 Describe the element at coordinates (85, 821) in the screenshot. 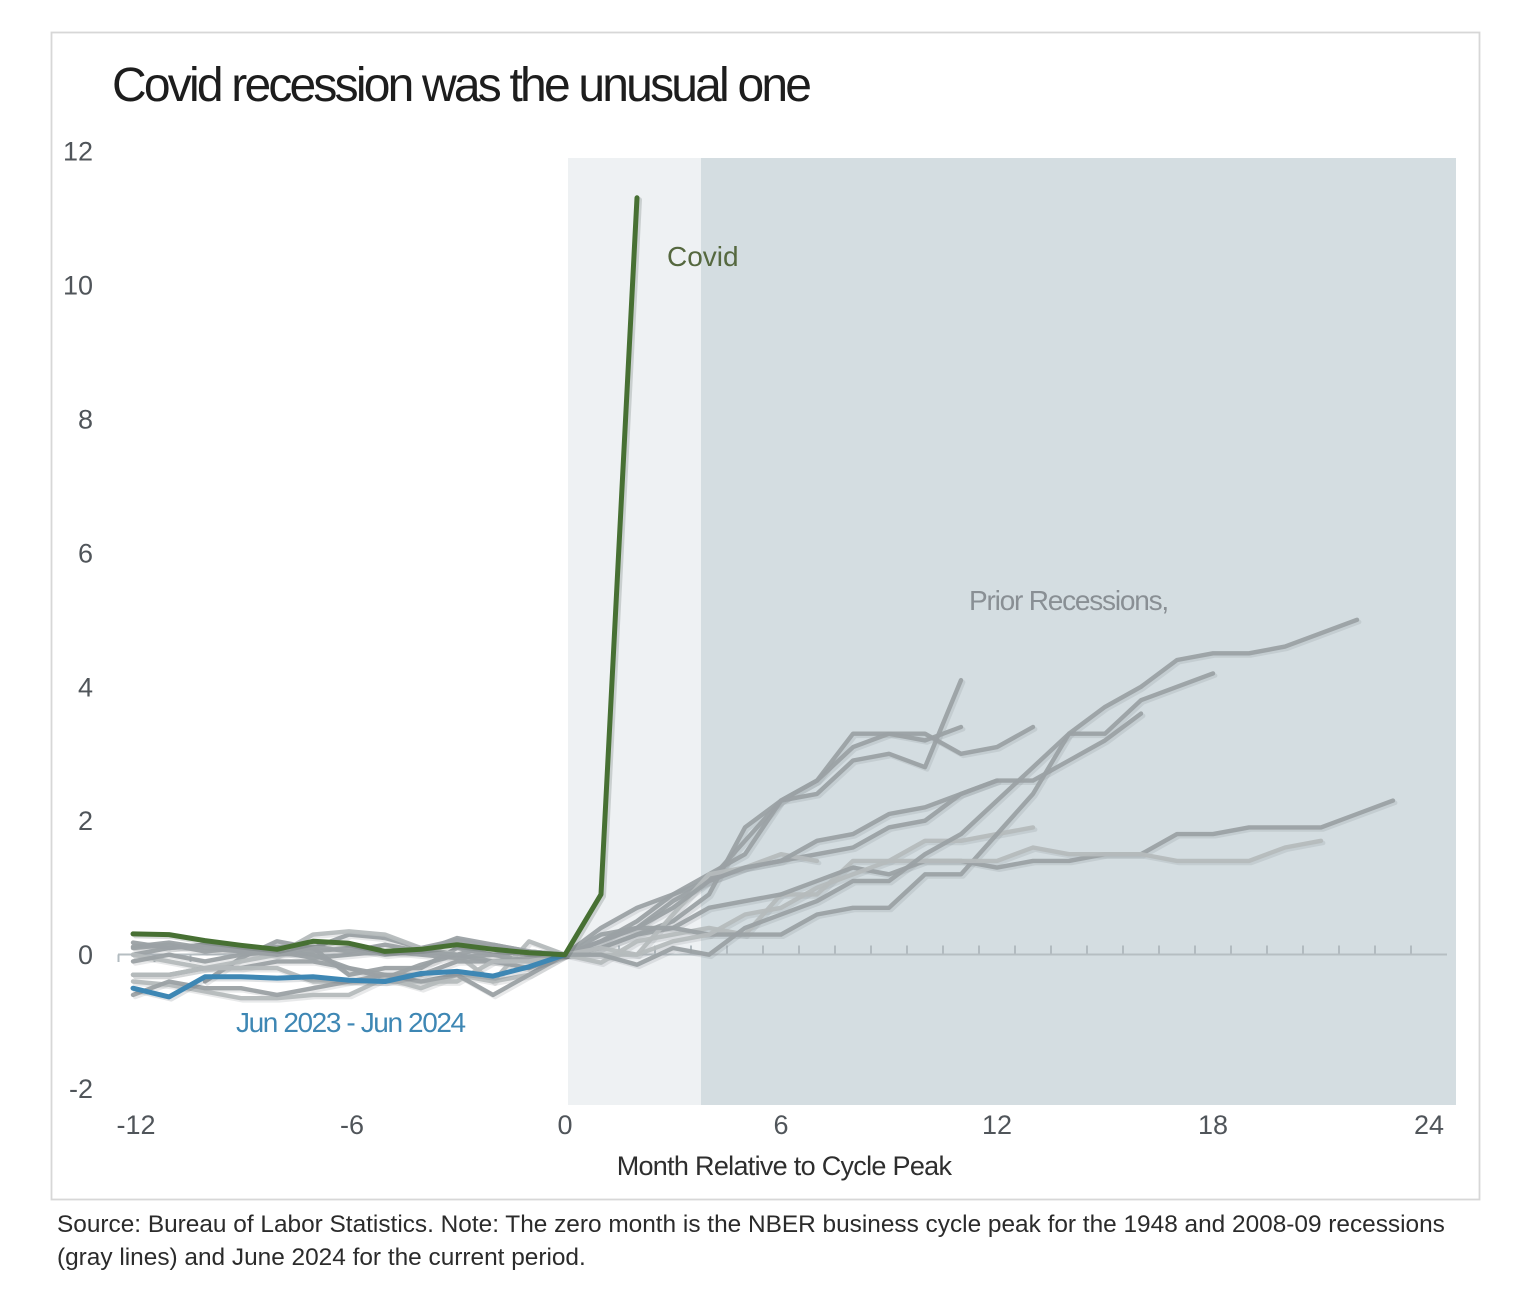

I see `svg-text: 2` at that location.